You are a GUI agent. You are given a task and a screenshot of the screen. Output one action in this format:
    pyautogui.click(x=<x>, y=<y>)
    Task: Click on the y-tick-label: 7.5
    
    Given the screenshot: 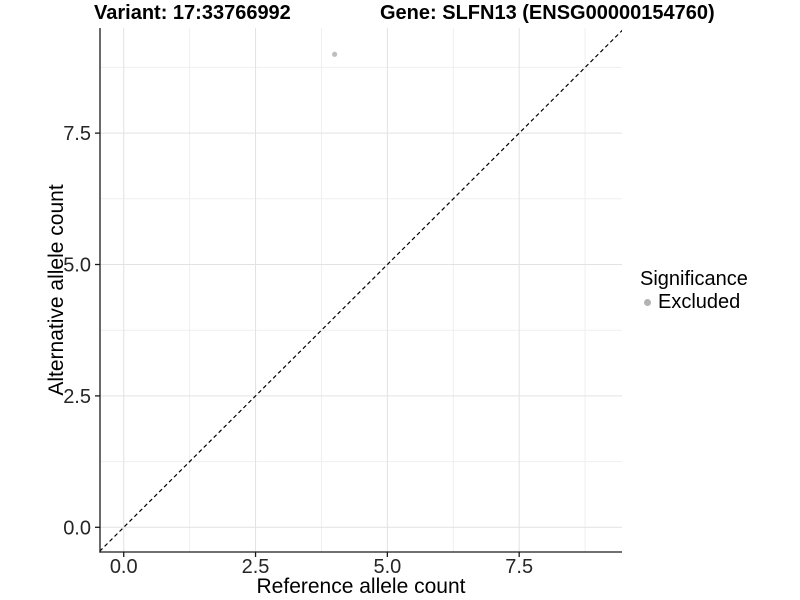 What is the action you would take?
    pyautogui.click(x=77, y=134)
    